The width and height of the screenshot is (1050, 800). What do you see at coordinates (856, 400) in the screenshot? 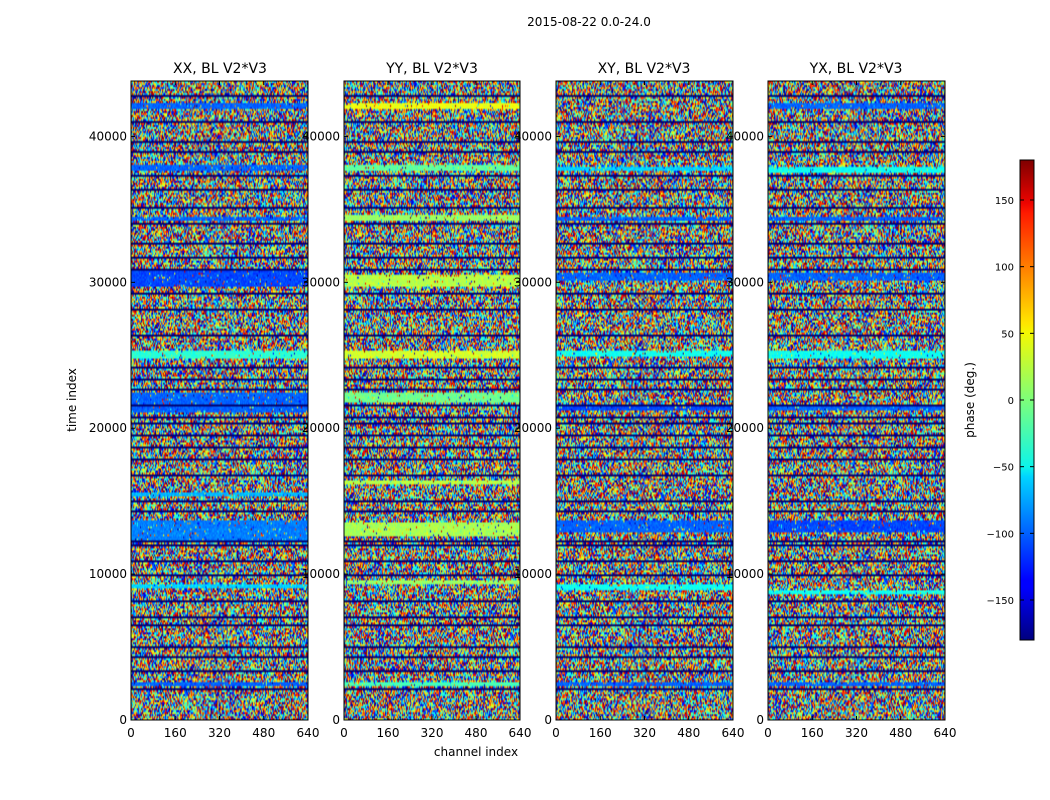
I see `heatmap-image-yx` at bounding box center [856, 400].